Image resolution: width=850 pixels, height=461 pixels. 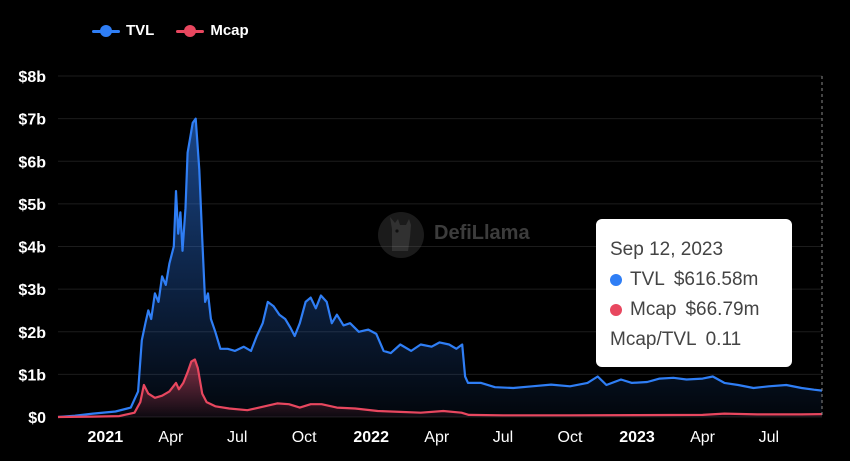 What do you see at coordinates (32, 205) in the screenshot?
I see `y-tick-label: $5b` at bounding box center [32, 205].